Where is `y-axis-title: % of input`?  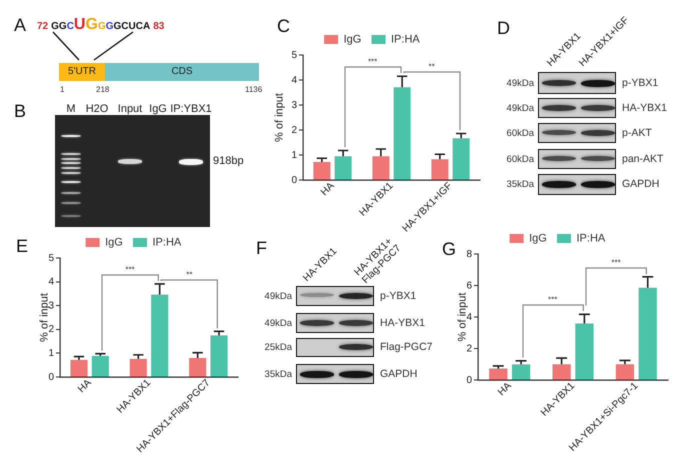 y-axis-title: % of input is located at coordinates (280, 117).